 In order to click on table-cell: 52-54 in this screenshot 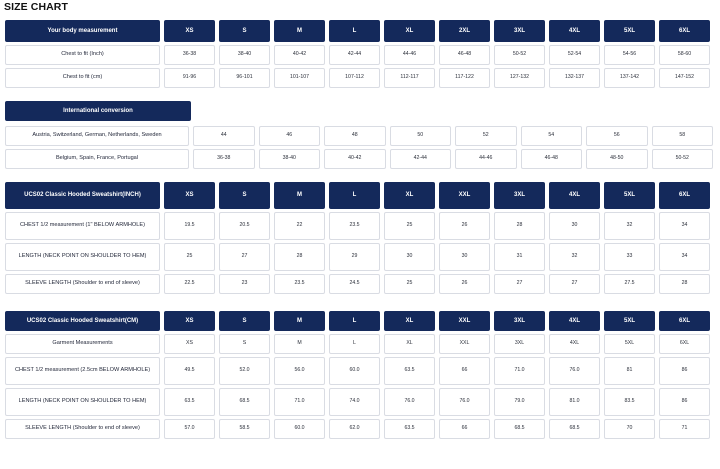, I will do `click(574, 55)`.